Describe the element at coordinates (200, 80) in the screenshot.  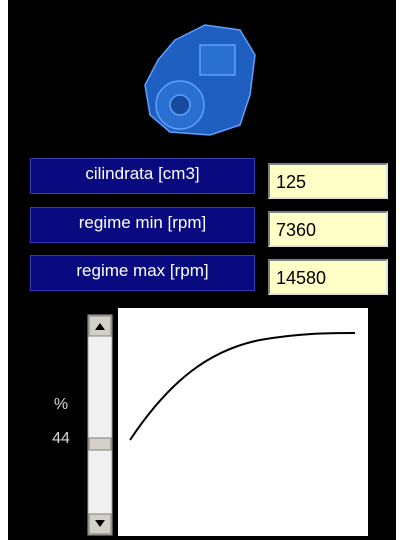
I see `engine-image` at that location.